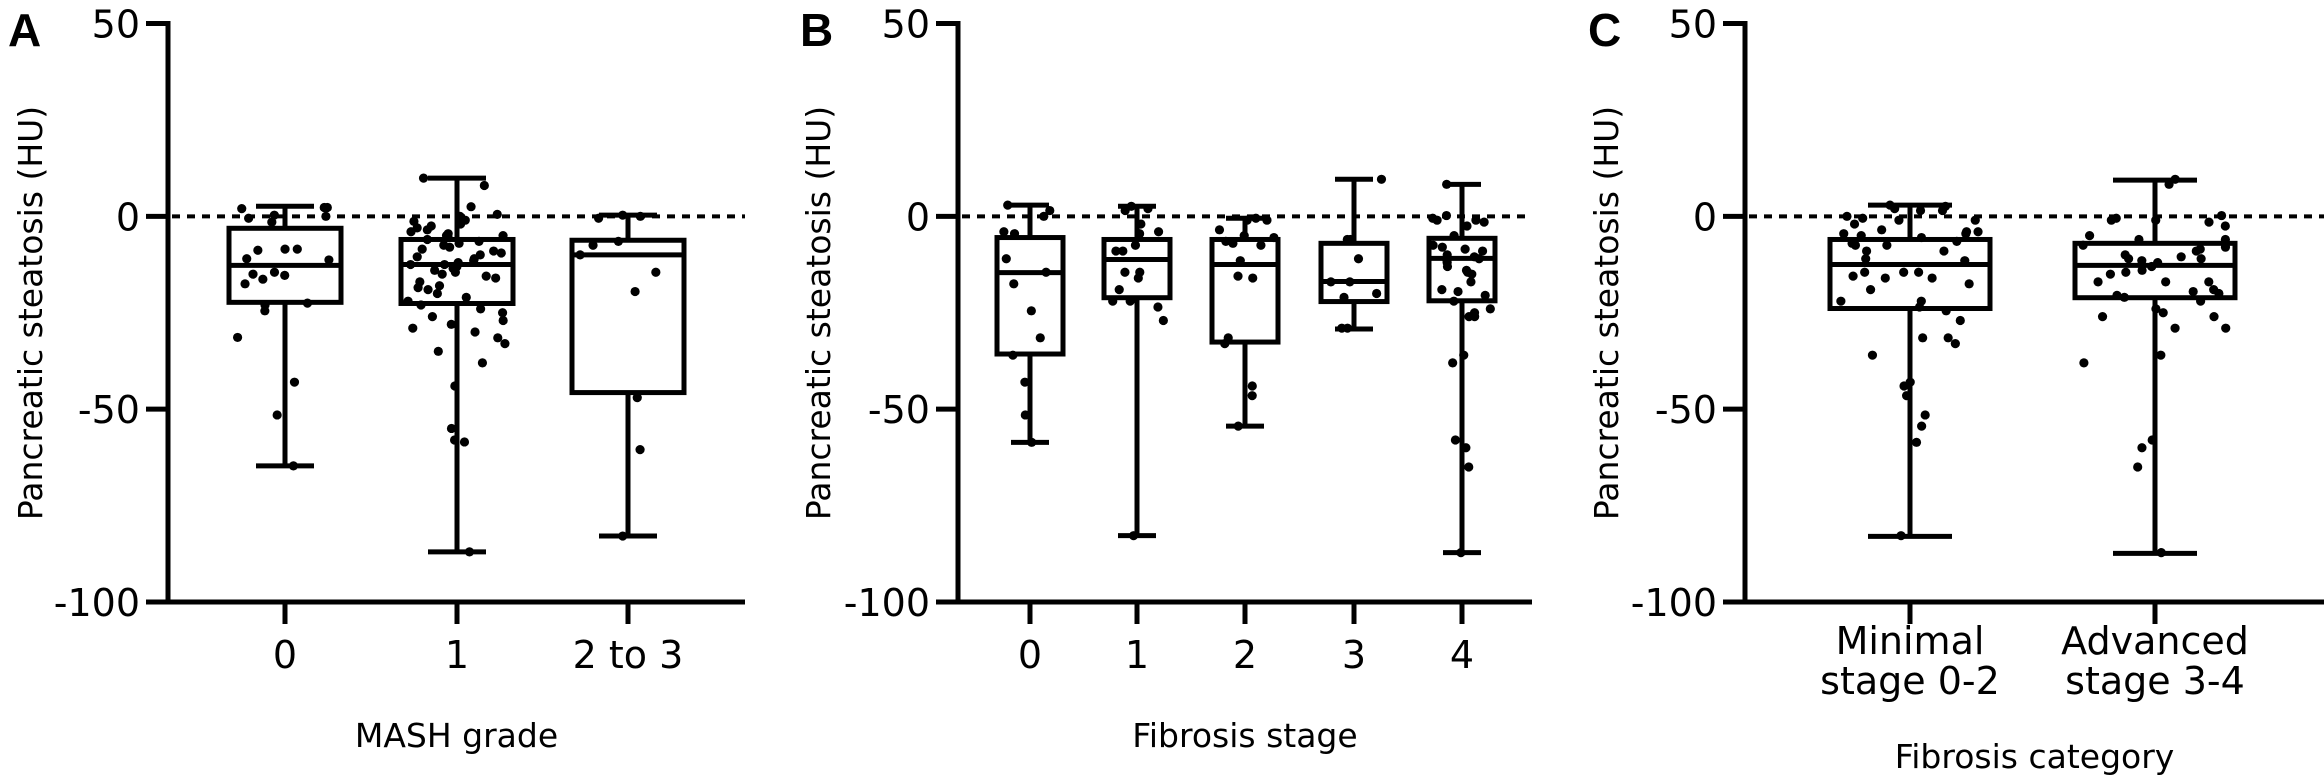 This screenshot has height=780, width=2324. I want to click on y-tick-label: 0, so click(128, 217).